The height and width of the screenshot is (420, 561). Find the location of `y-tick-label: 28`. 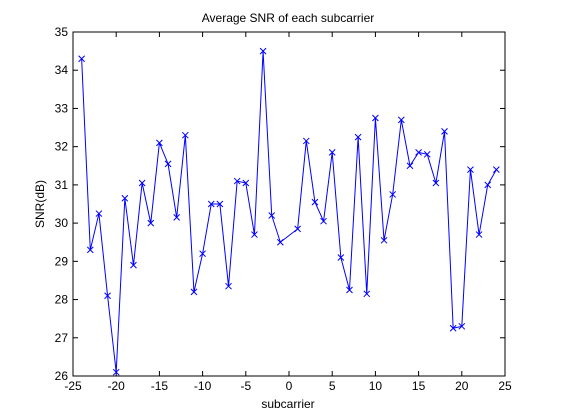

y-tick-label: 28 is located at coordinates (62, 300).